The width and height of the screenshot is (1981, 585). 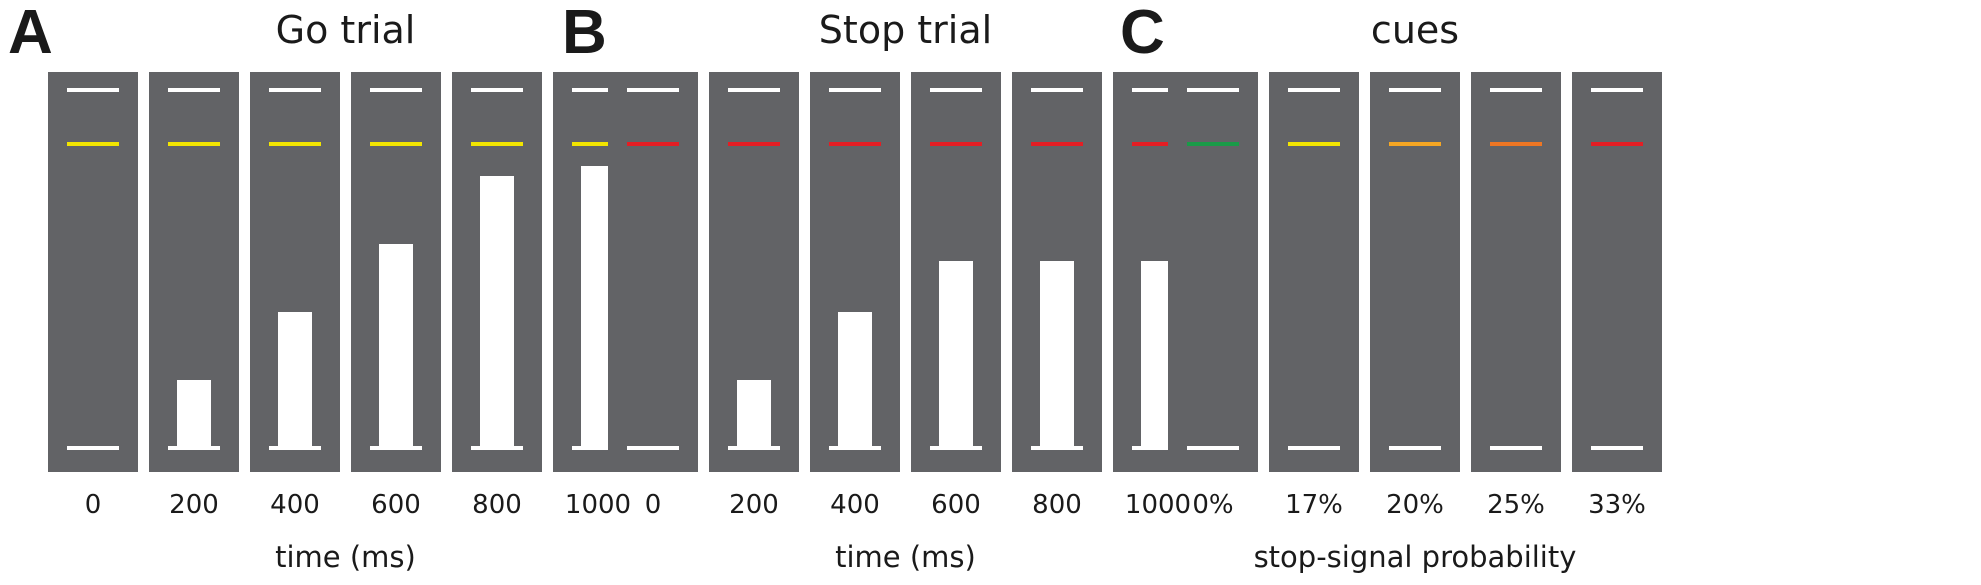 I want to click on panel-title: Stop trial, so click(x=905, y=30).